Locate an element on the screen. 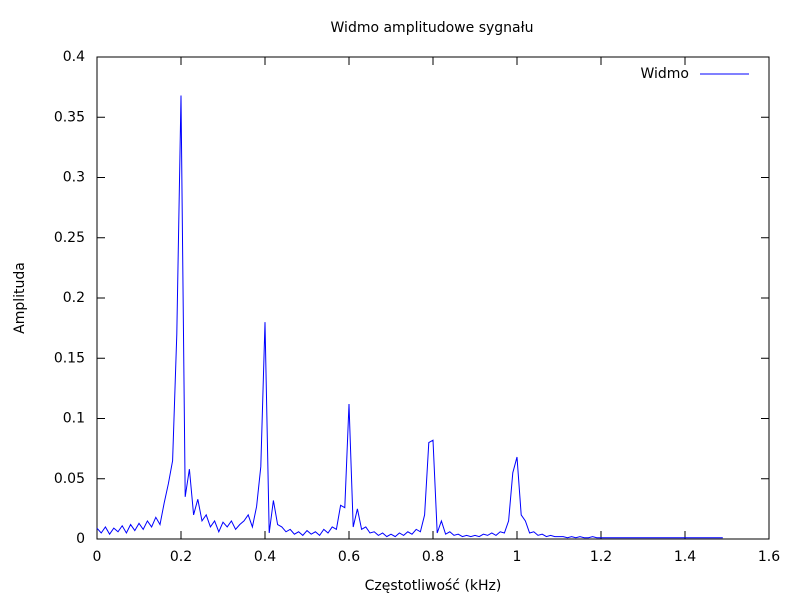  y-tick-label: 0.05 is located at coordinates (69, 479).